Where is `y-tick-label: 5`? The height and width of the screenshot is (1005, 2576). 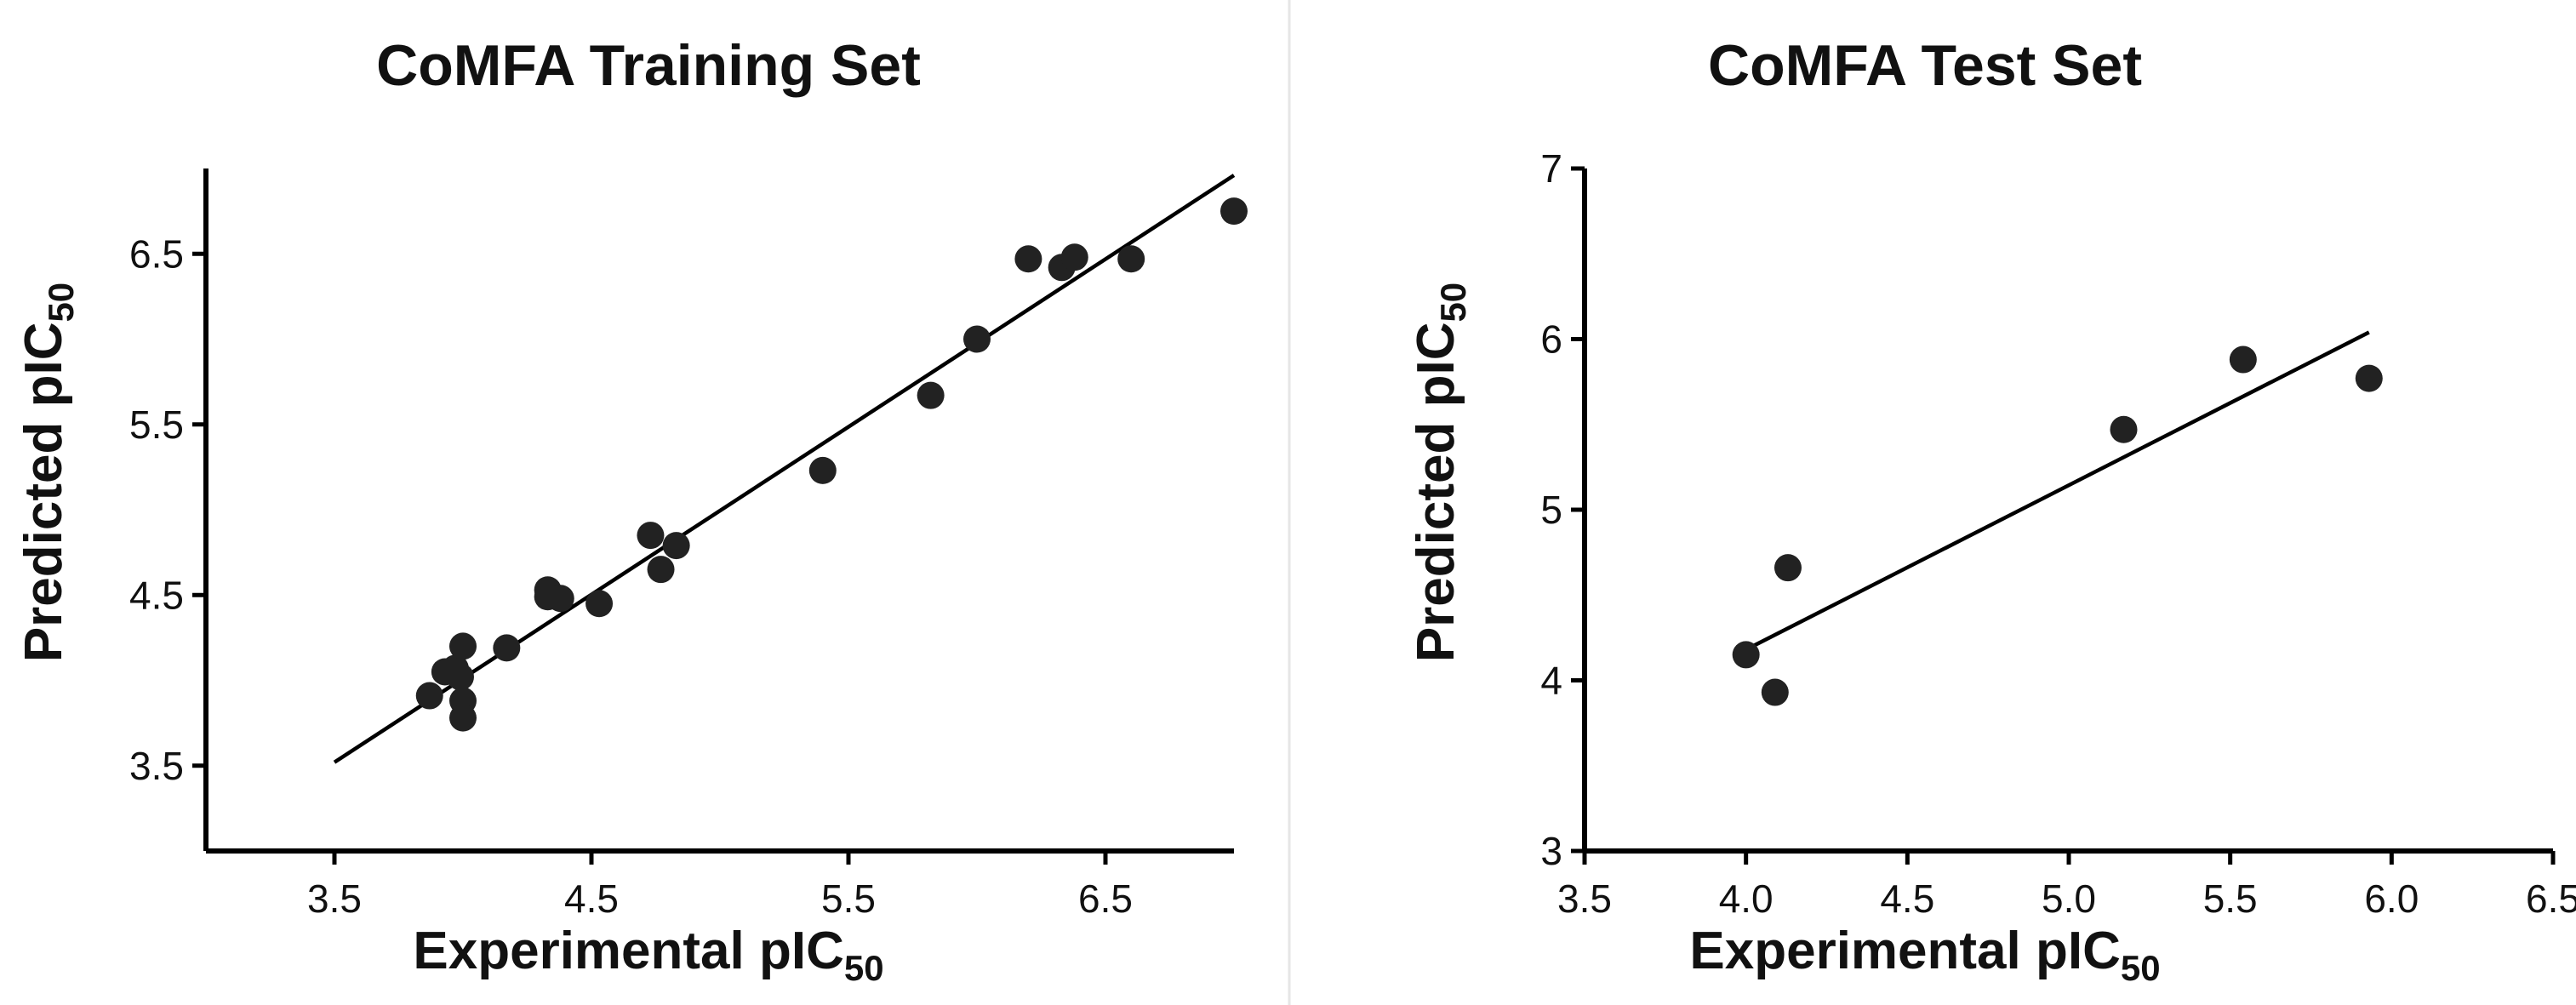 y-tick-label: 5 is located at coordinates (1551, 510).